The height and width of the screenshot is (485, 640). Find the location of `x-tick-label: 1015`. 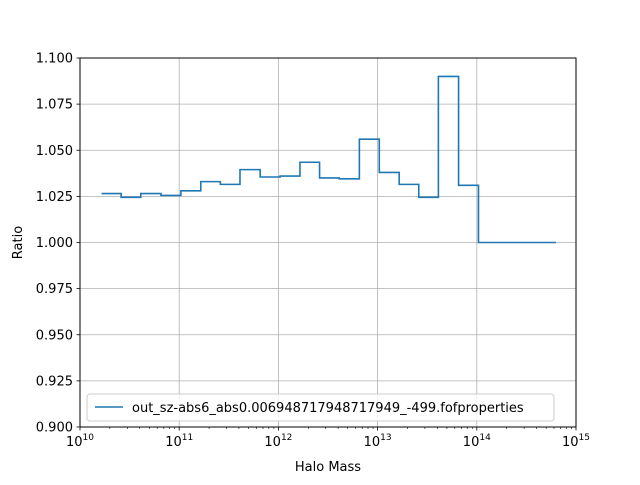

x-tick-label: 1015 is located at coordinates (576, 441).